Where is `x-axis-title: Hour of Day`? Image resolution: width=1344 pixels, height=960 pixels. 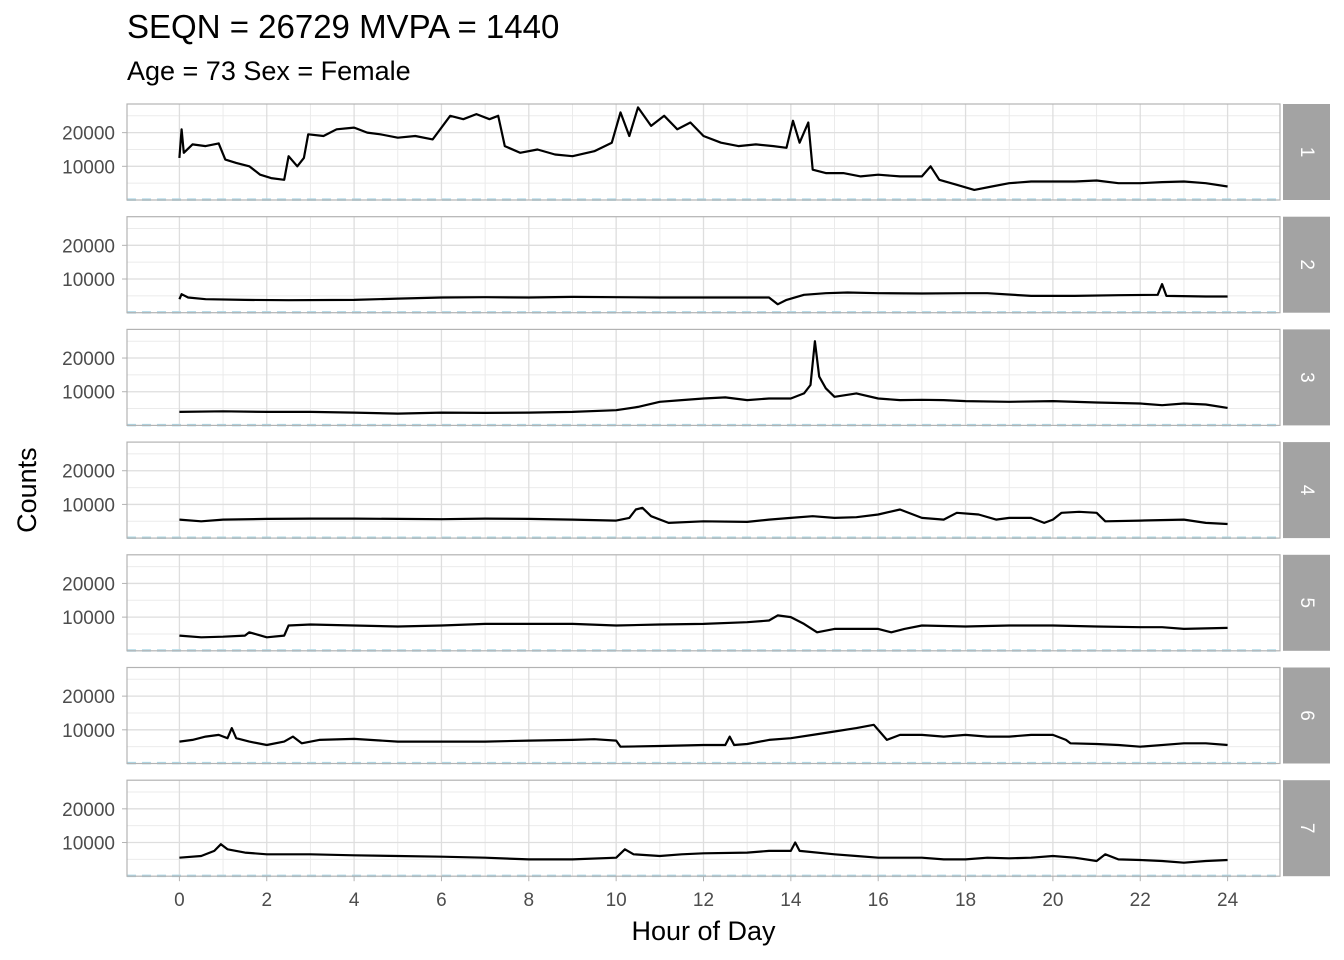
x-axis-title: Hour of Day is located at coordinates (703, 931).